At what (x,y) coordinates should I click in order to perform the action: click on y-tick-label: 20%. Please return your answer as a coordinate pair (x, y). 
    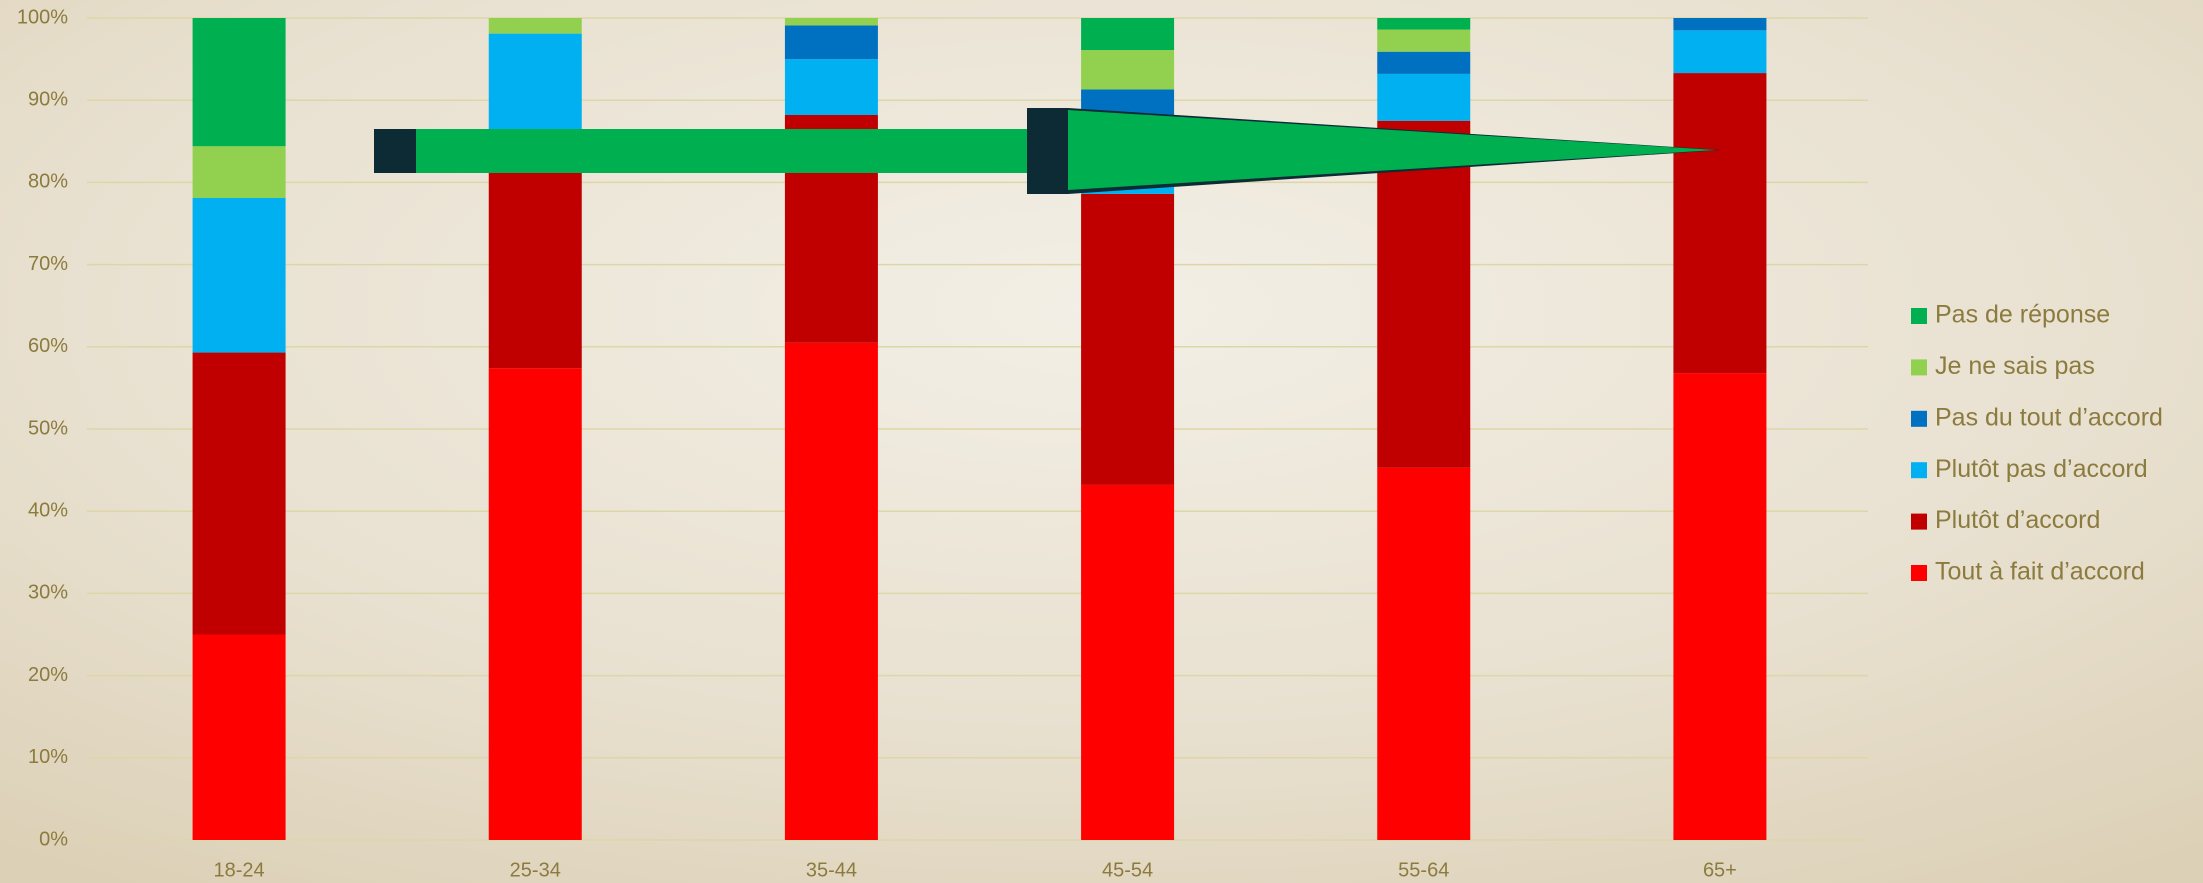
    Looking at the image, I should click on (48, 675).